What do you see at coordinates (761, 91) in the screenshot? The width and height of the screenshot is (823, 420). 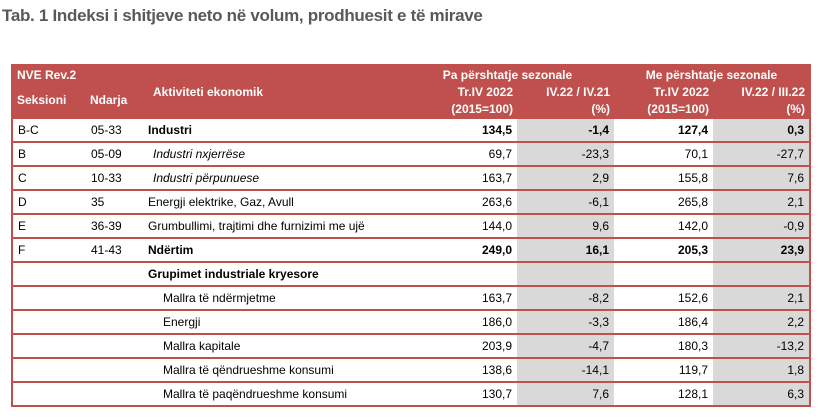 I see `col4-header: IV.22 / III.22` at bounding box center [761, 91].